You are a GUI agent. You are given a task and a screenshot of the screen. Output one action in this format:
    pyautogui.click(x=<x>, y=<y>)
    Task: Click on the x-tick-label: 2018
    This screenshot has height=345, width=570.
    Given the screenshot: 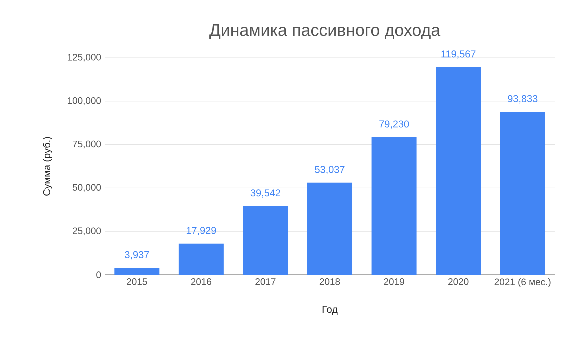 What is the action you would take?
    pyautogui.click(x=330, y=282)
    